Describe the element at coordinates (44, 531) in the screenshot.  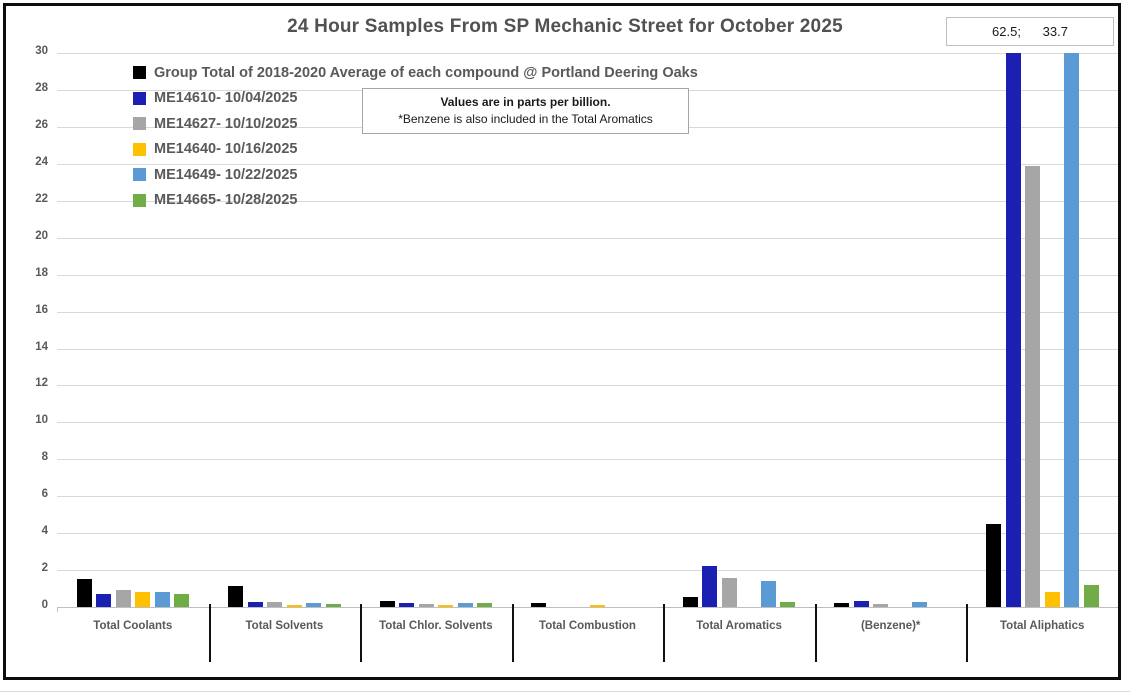
I see `y-tick-label: 4` at that location.